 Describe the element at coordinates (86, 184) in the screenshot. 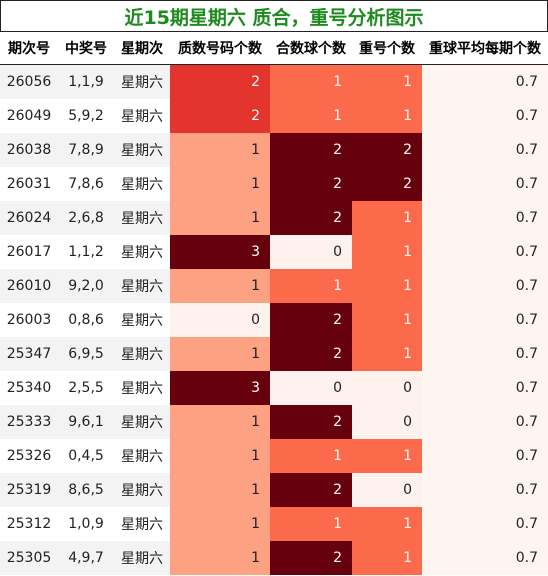

I see `cell-winning-number: 7,8,6` at that location.